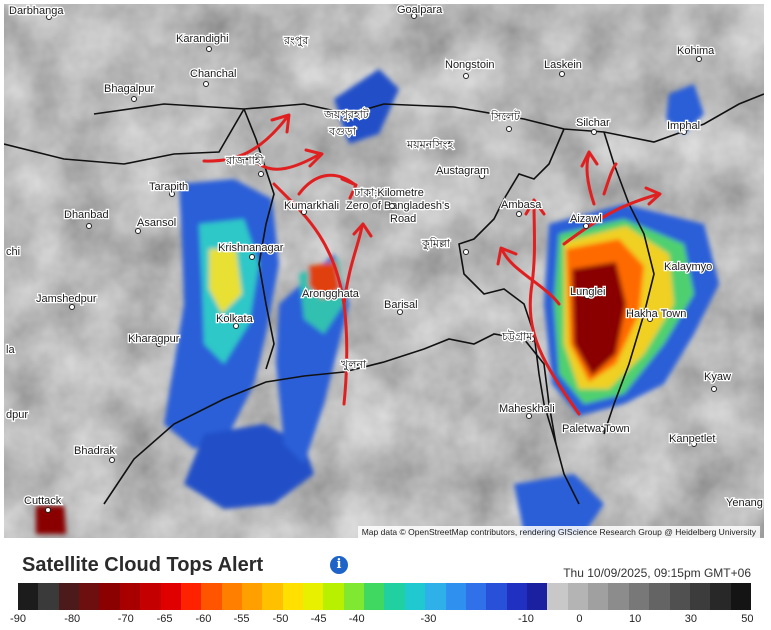  Describe the element at coordinates (657, 573) in the screenshot. I see `timestamp: Thu 10/09/2025, 09:15pm GMT+06` at that location.